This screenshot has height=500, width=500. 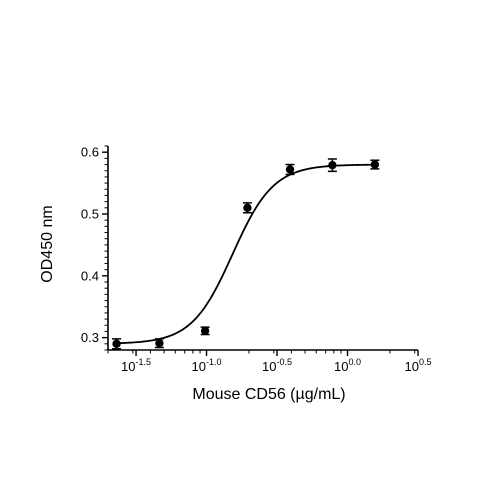 What do you see at coordinates (418, 365) in the screenshot?
I see `x-tick-label: 100.5` at bounding box center [418, 365].